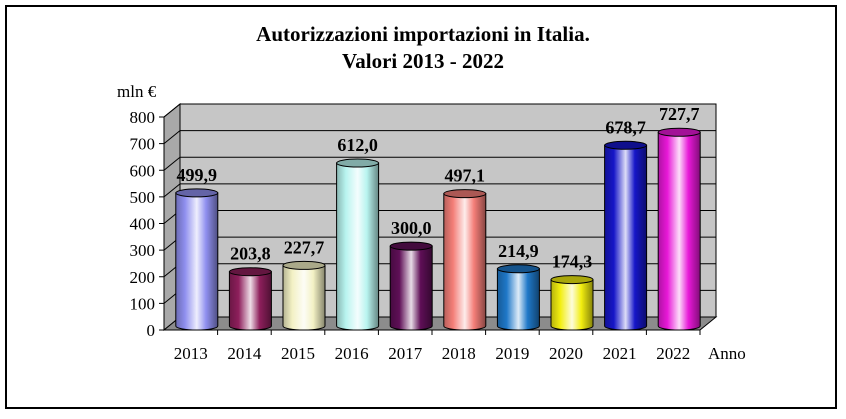 The height and width of the screenshot is (419, 846). Describe the element at coordinates (143, 277) in the screenshot. I see `y-tick-label: 200` at that location.